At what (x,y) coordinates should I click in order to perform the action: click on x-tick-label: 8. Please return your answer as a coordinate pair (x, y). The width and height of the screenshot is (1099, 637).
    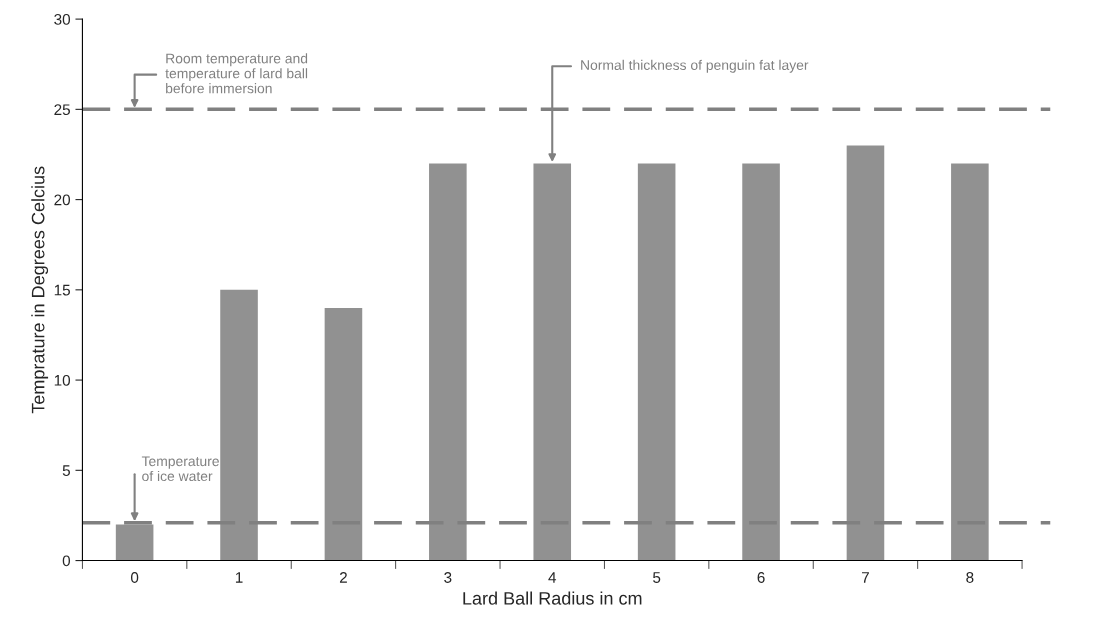
    Looking at the image, I should click on (970, 577).